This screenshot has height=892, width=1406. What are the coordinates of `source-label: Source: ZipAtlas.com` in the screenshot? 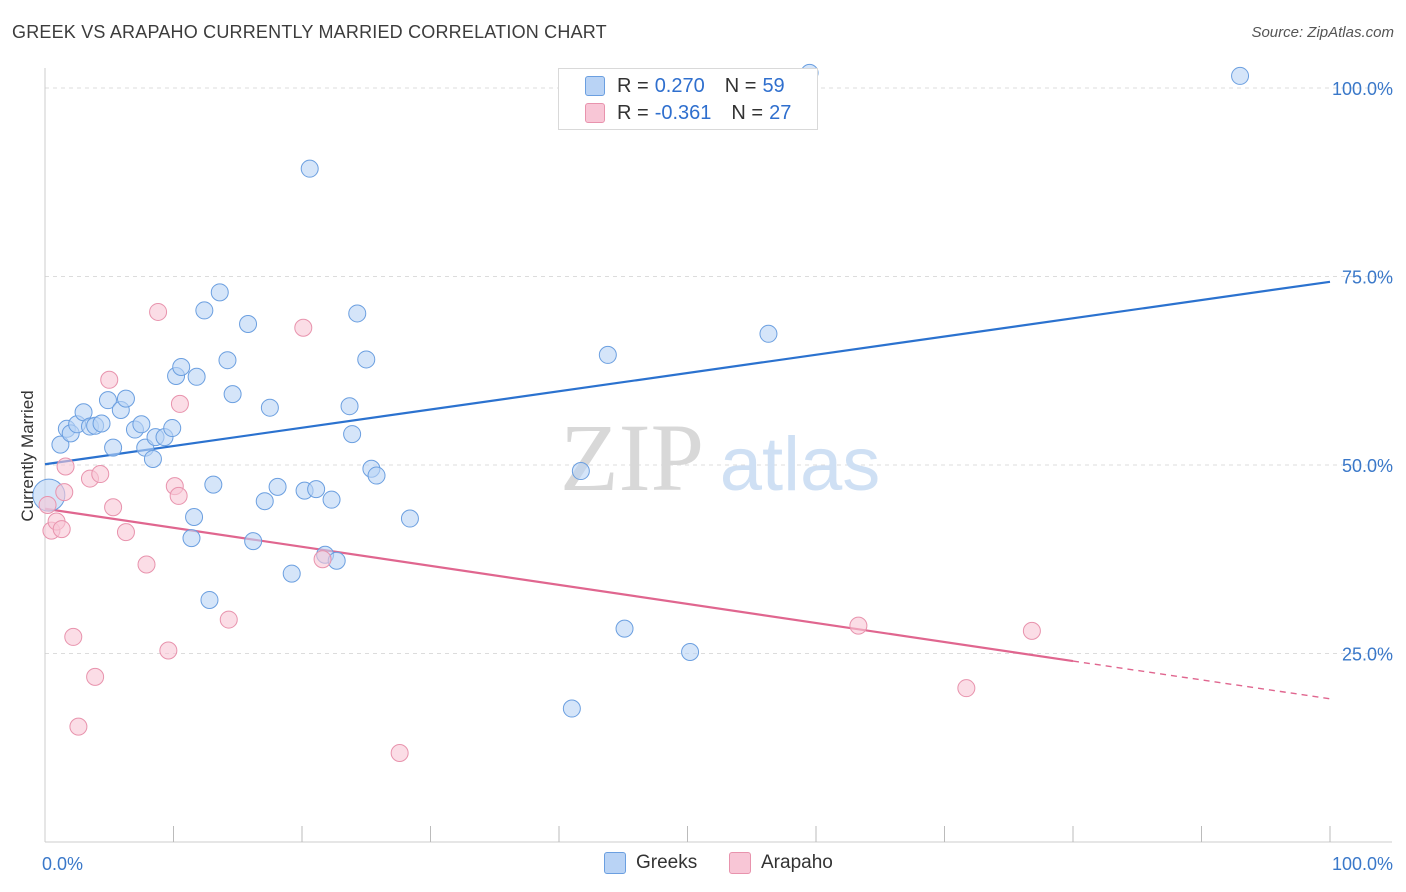 It's located at (1322, 32).